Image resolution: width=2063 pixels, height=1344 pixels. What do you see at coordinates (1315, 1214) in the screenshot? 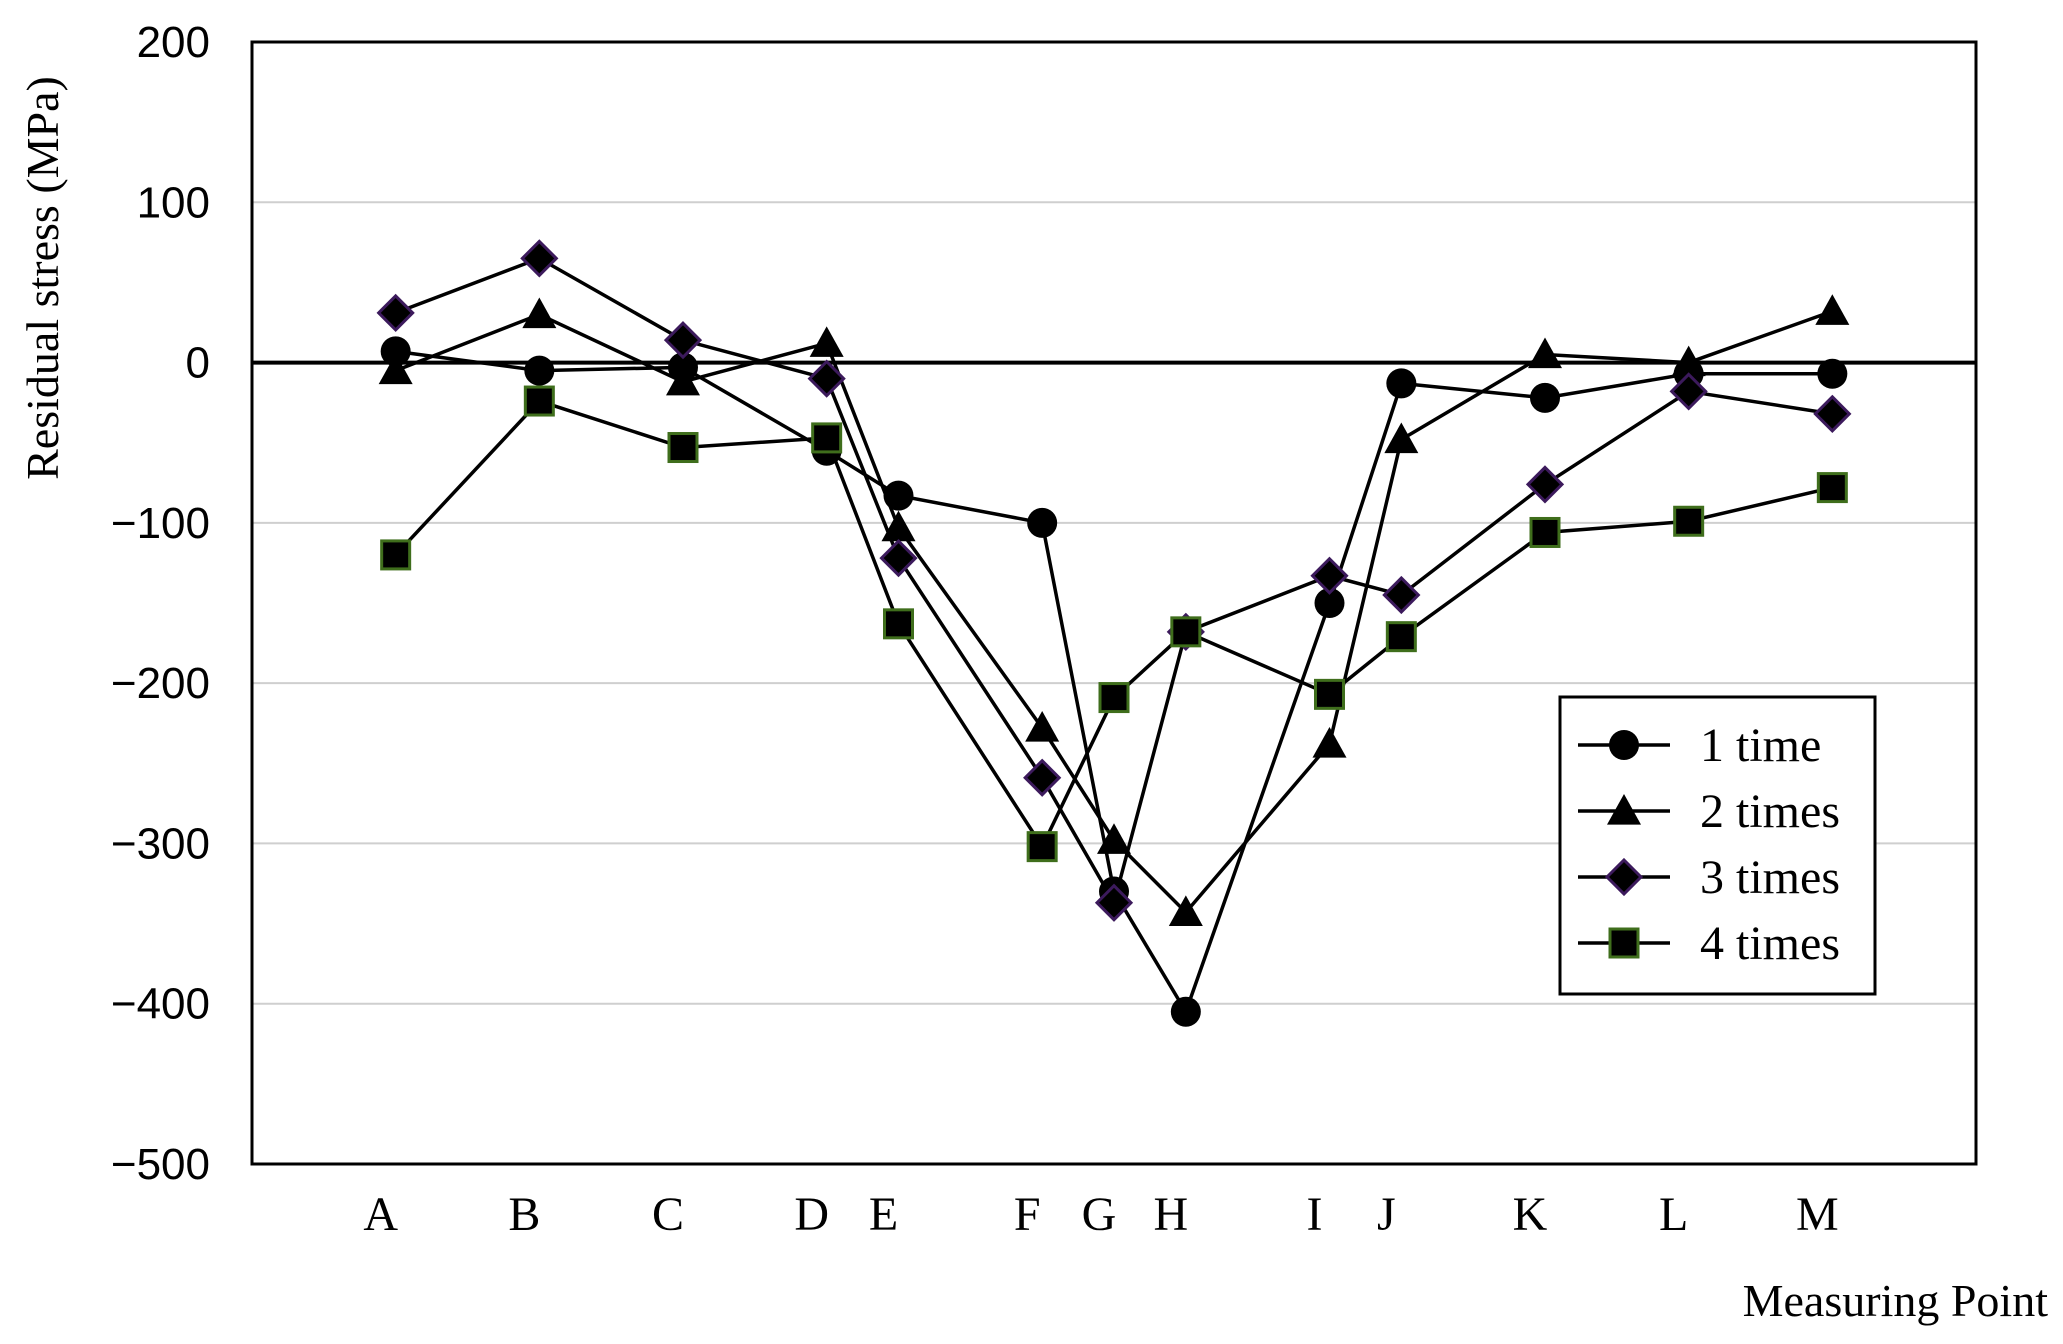
I see `x-tick-label: I` at bounding box center [1315, 1214].